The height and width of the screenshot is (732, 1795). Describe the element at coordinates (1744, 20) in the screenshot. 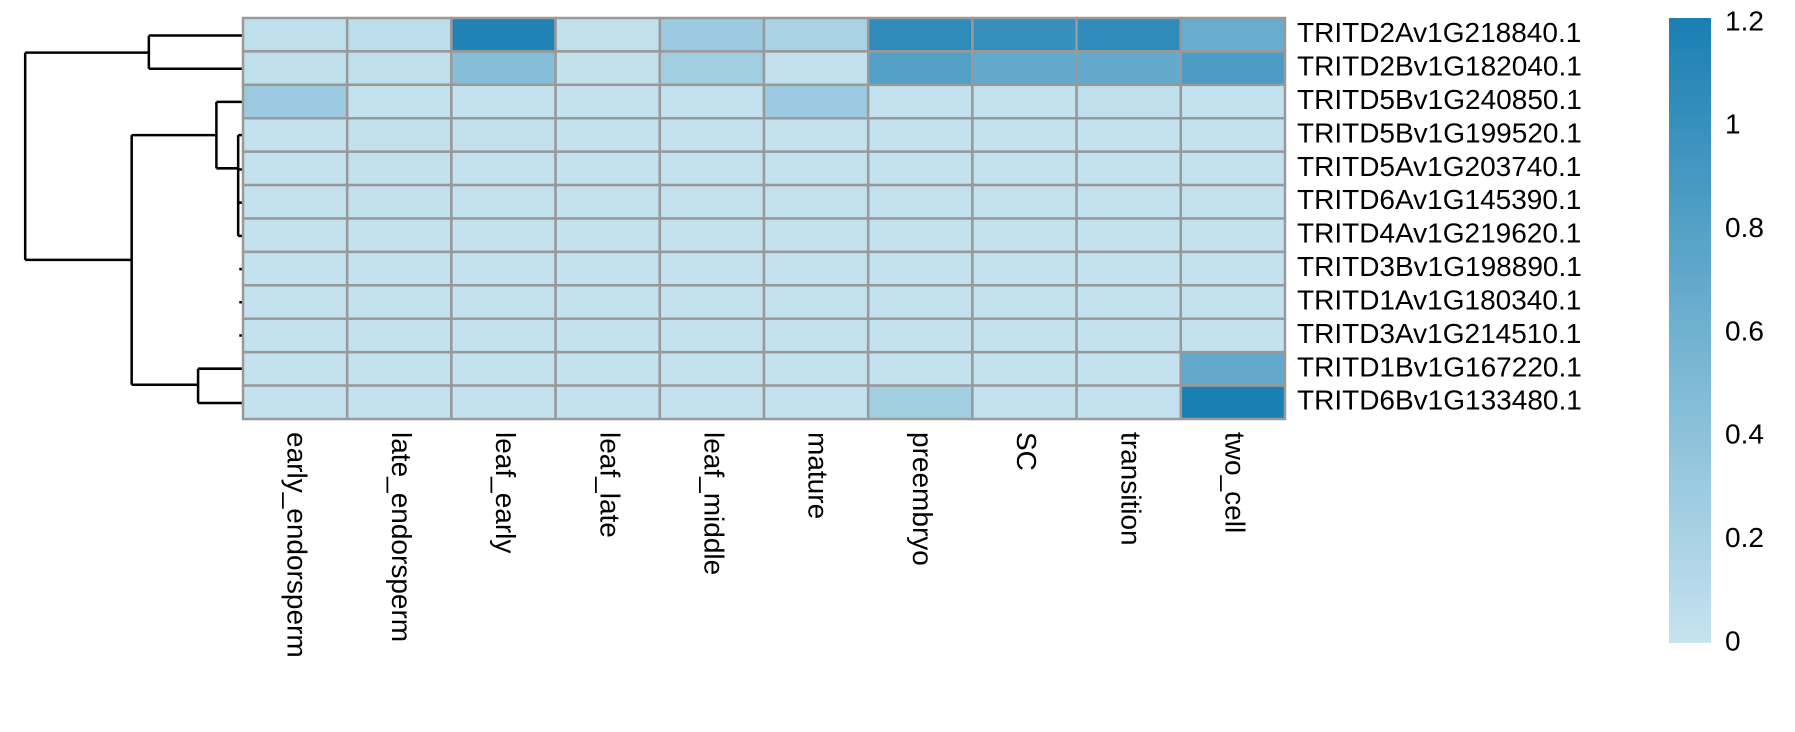

I see `color-bar-label: 1.2` at that location.